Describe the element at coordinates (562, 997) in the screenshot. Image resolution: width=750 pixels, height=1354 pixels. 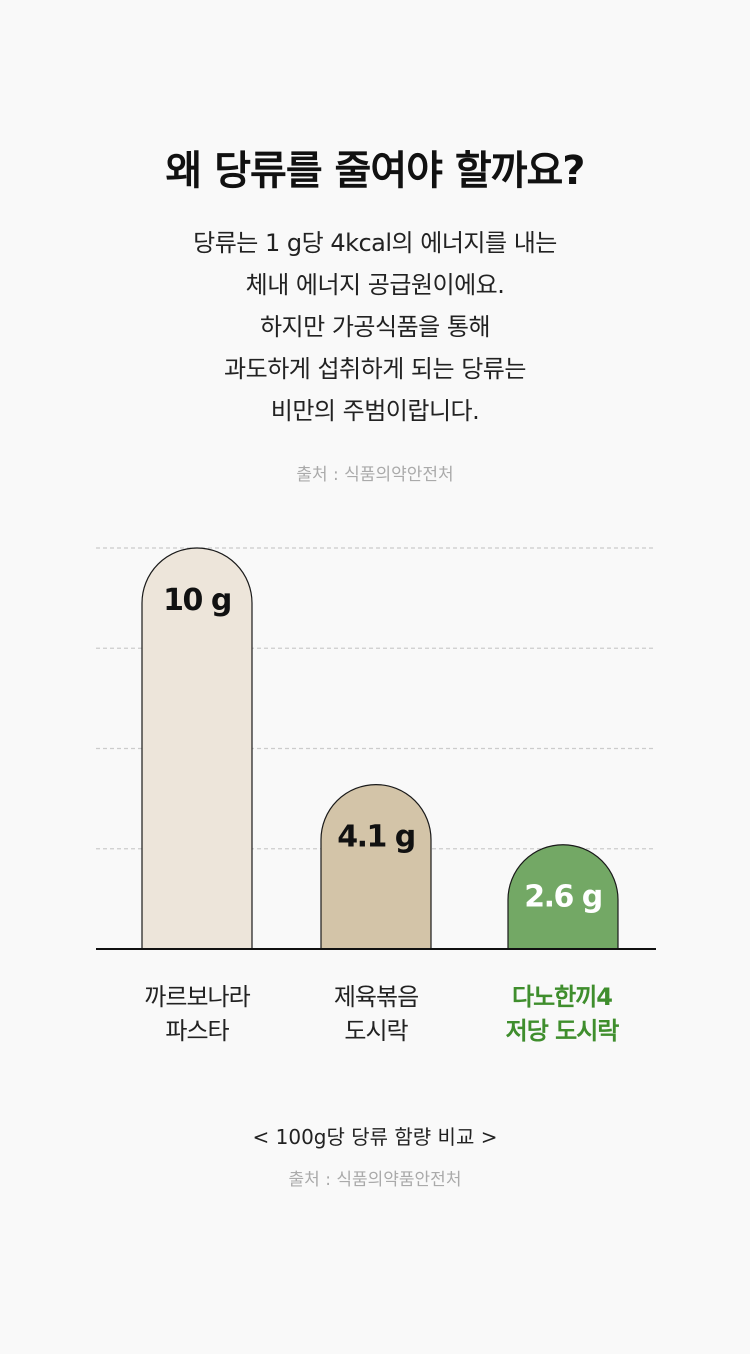
I see `category-label-line: 다노한끼4` at that location.